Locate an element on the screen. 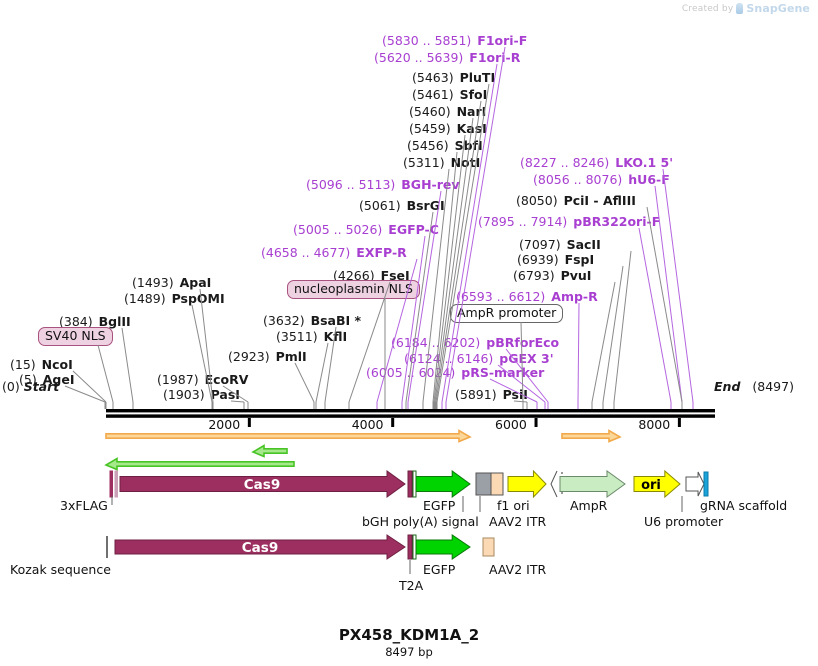 The height and width of the screenshot is (666, 818). feature-inline-label-ori: ori is located at coordinates (651, 485).